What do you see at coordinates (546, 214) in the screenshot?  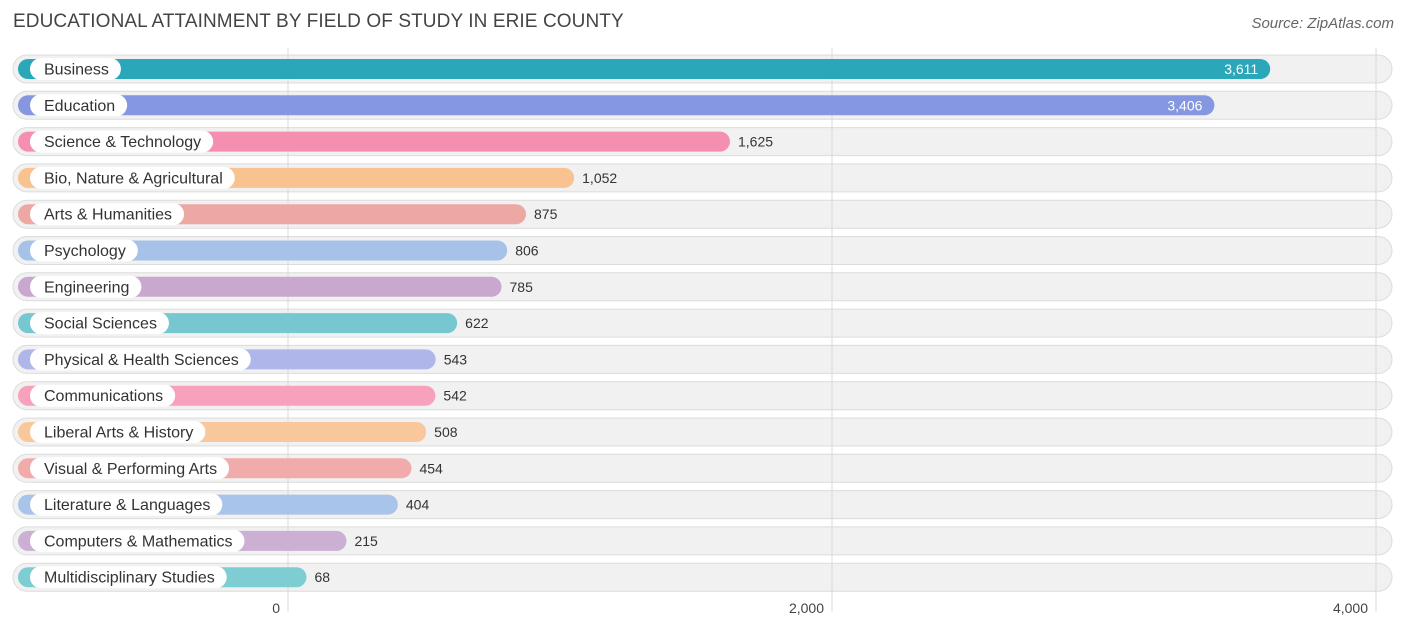 I see `value-label: 875` at bounding box center [546, 214].